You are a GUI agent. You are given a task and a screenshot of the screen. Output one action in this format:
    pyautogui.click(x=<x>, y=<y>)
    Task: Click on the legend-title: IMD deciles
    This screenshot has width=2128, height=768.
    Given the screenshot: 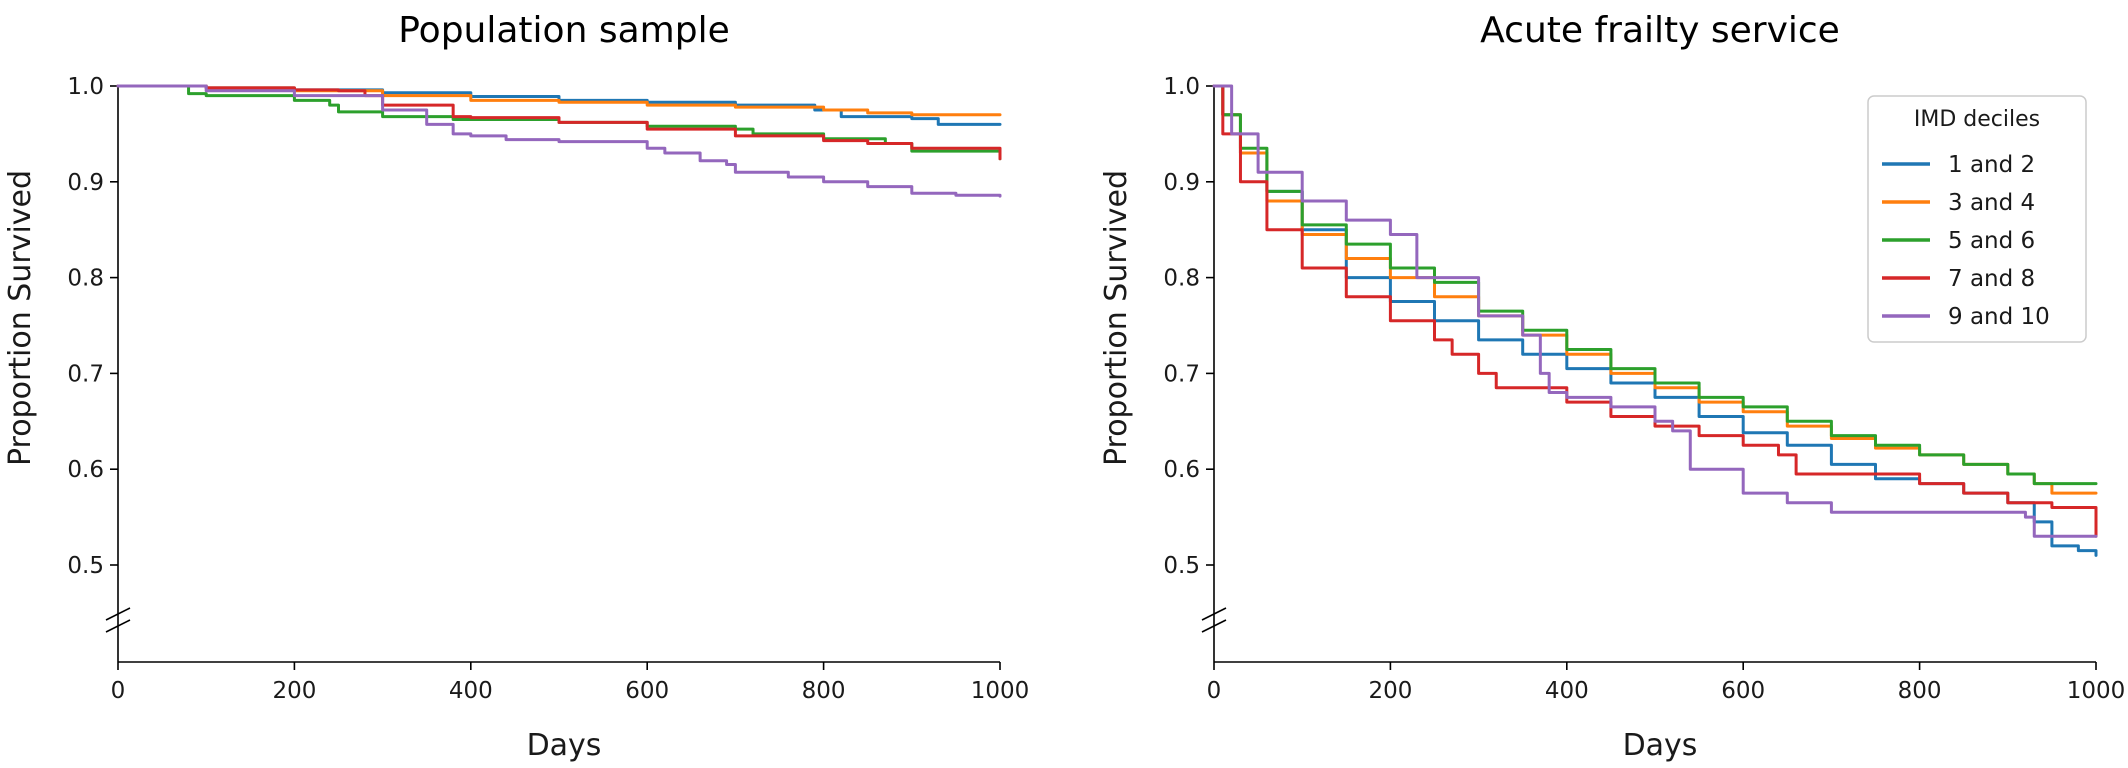 What is the action you would take?
    pyautogui.click(x=1977, y=119)
    